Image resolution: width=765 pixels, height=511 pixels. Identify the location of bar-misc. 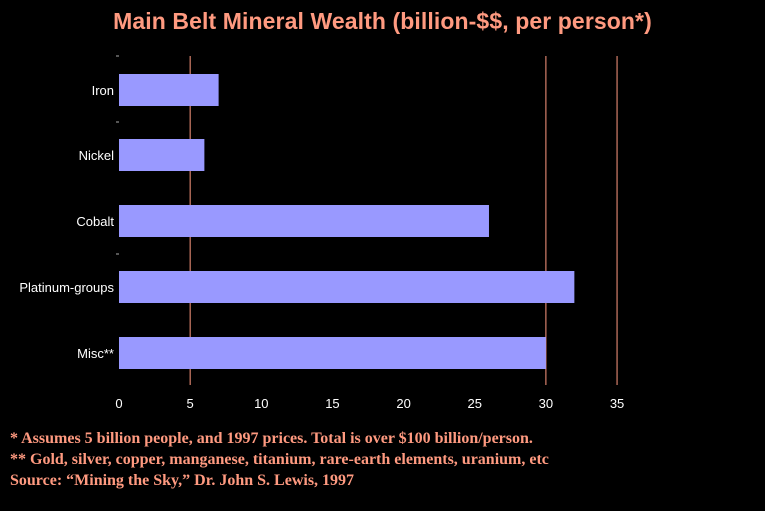
(332, 353).